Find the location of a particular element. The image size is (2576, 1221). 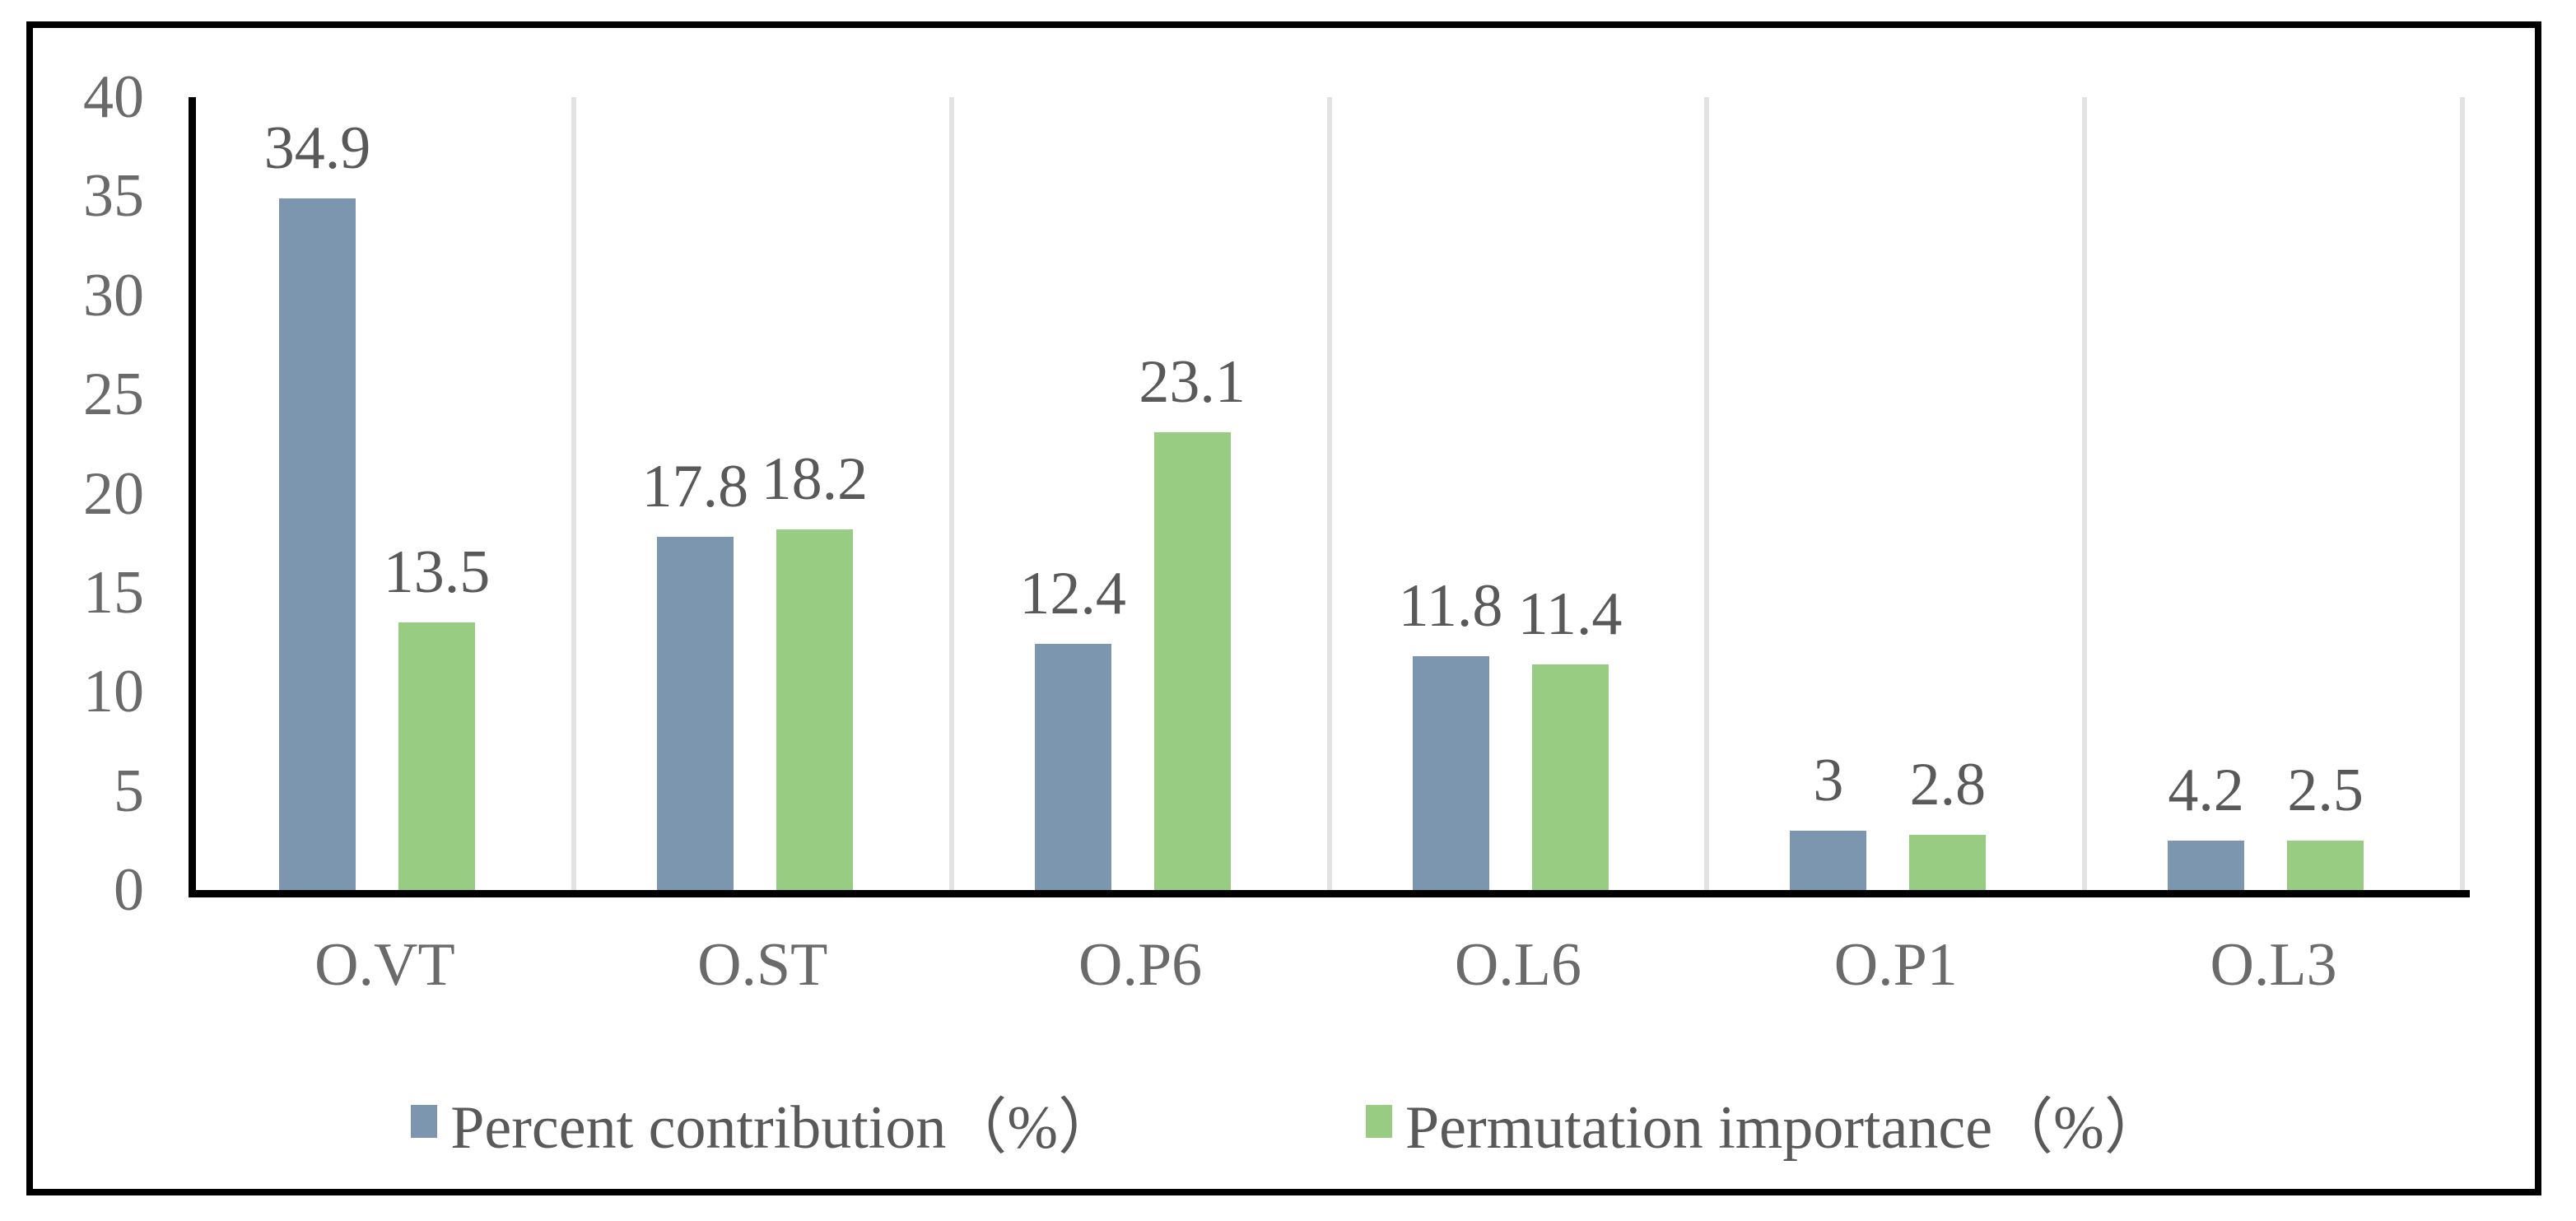

bar-label-percent-contribution-o-p1: 3 is located at coordinates (1828, 780).